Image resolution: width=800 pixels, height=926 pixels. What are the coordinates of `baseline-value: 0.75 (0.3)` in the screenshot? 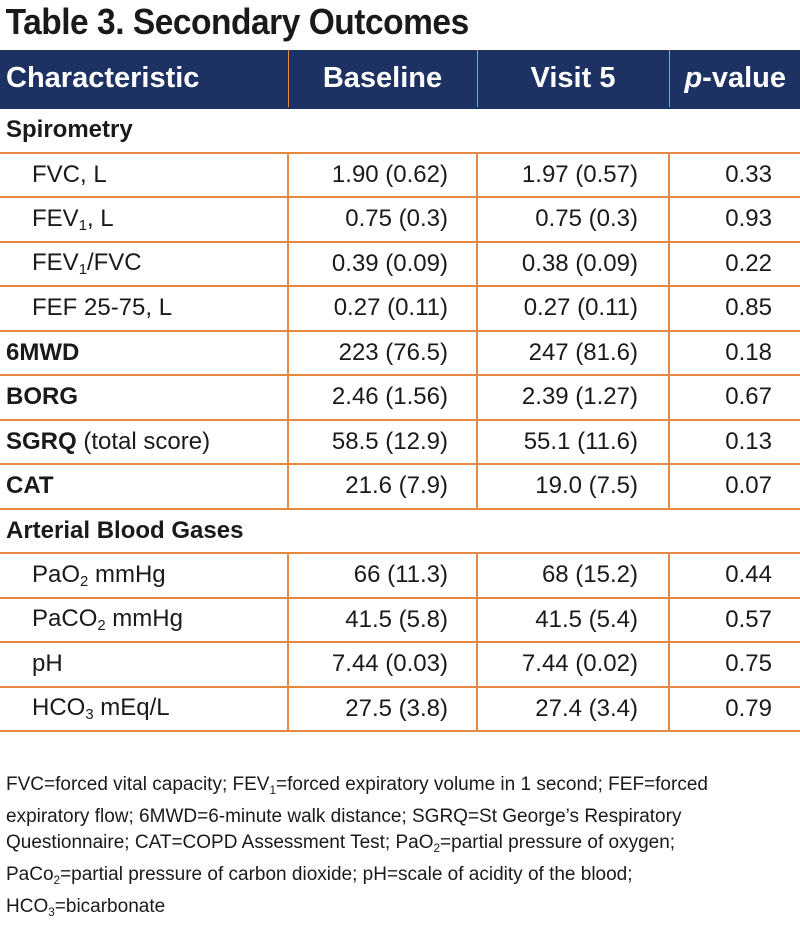 It's located at (383, 220).